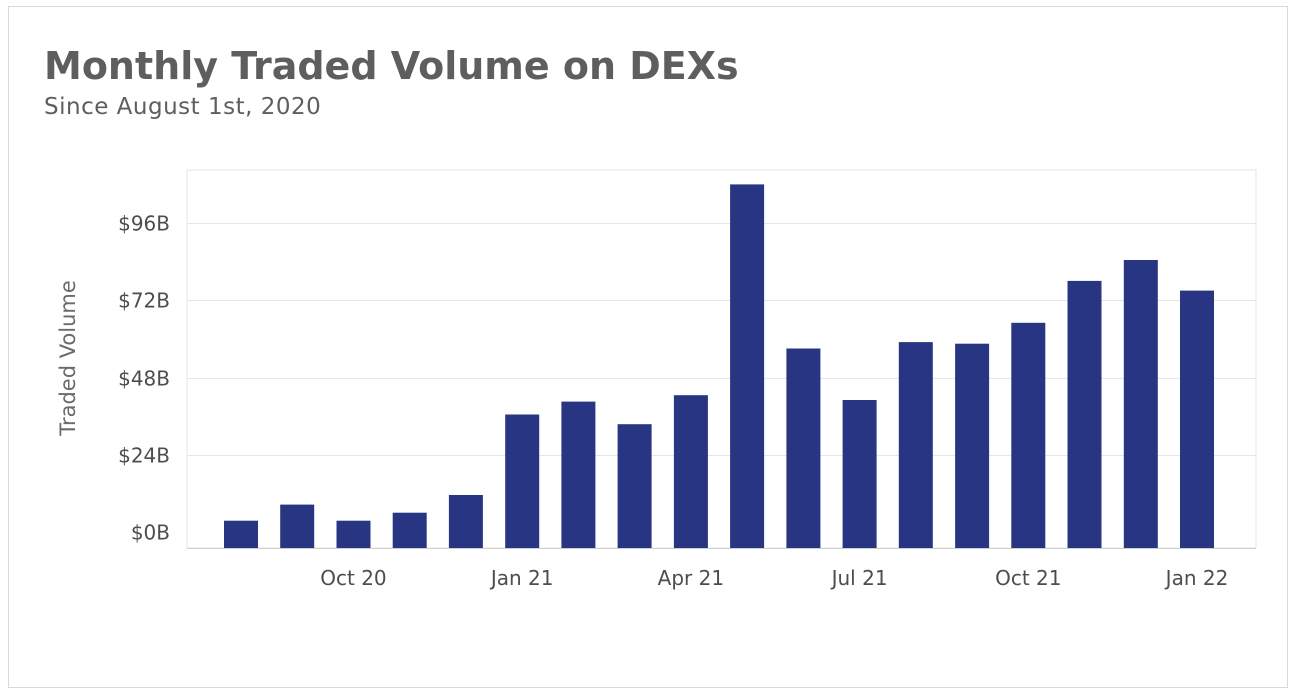 Image resolution: width=1296 pixels, height=696 pixels. I want to click on x-tick-label: Oct 21, so click(1028, 578).